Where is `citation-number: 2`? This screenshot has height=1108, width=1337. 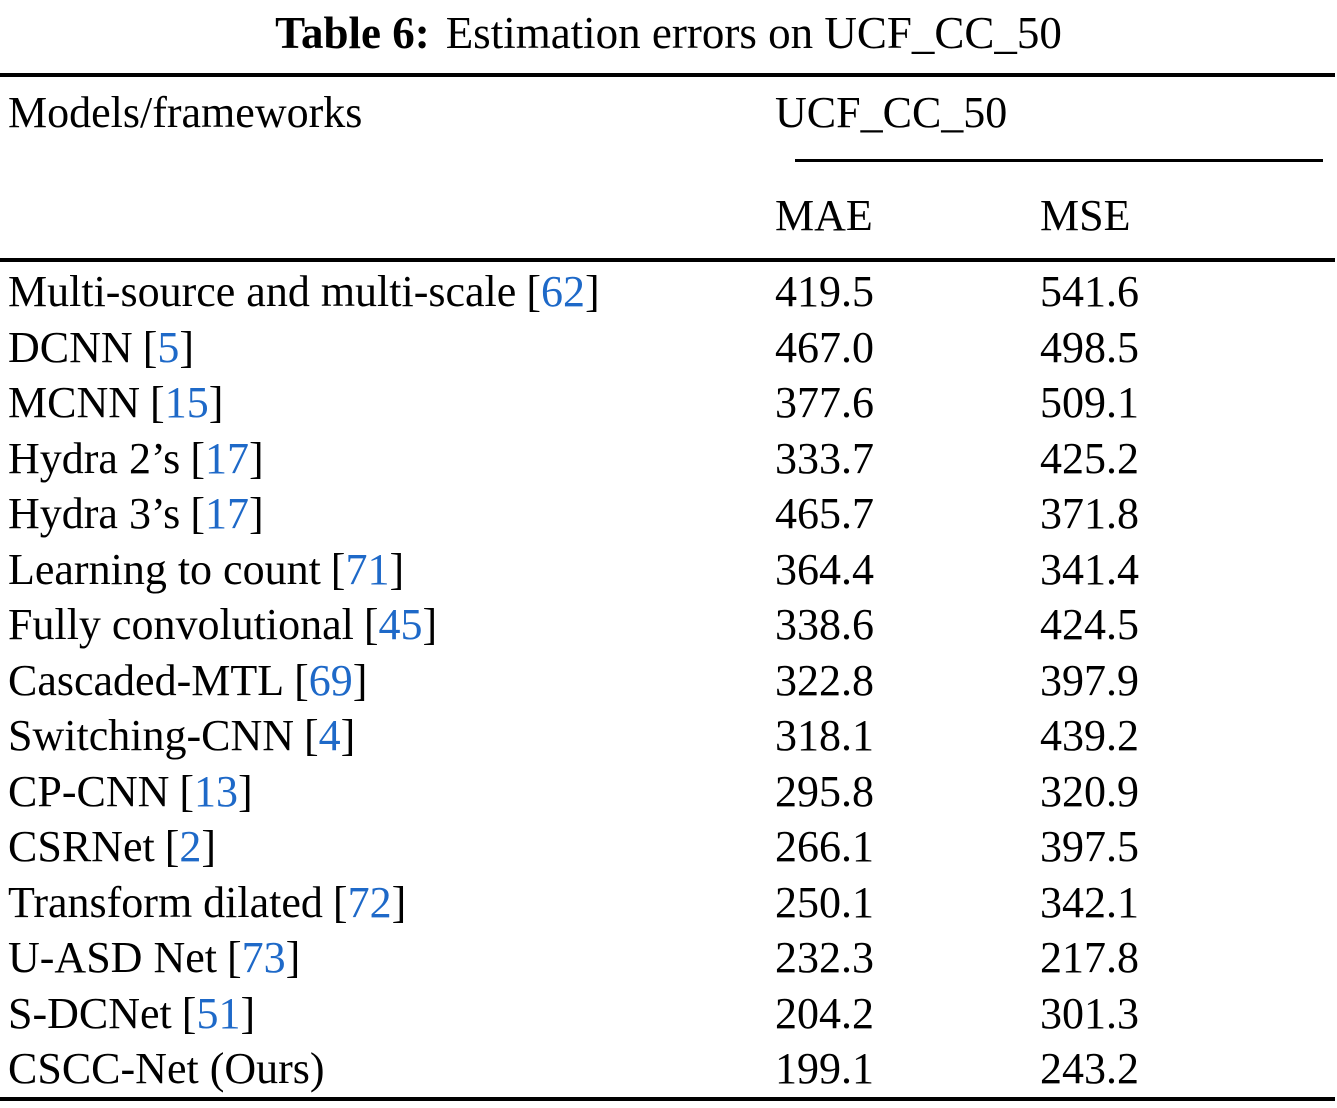
citation-number: 2 is located at coordinates (190, 846).